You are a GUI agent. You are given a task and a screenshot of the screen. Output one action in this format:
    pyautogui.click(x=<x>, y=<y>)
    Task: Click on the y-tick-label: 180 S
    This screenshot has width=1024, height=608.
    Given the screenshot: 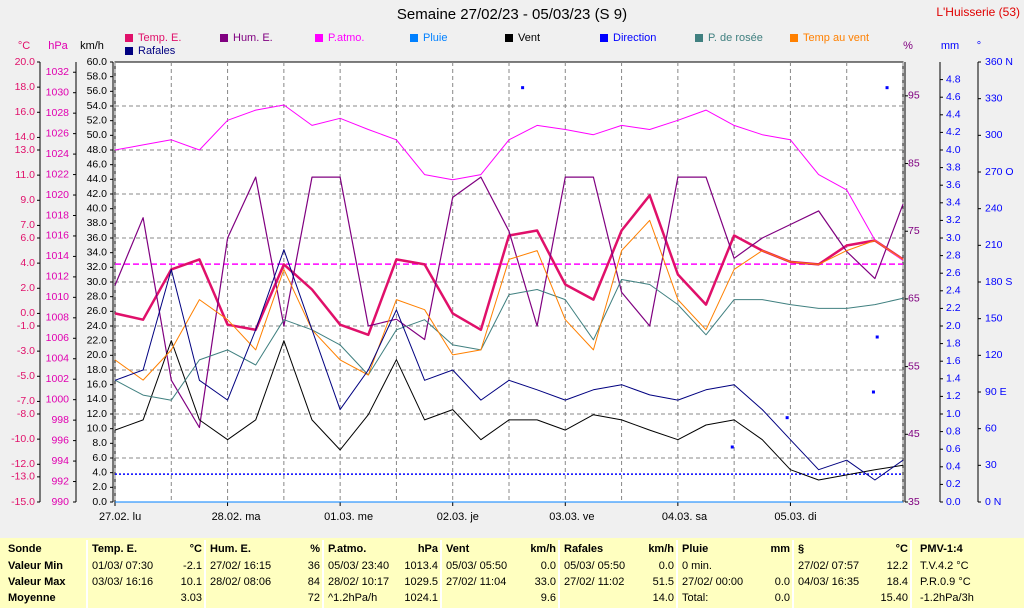 What is the action you would take?
    pyautogui.click(x=998, y=282)
    